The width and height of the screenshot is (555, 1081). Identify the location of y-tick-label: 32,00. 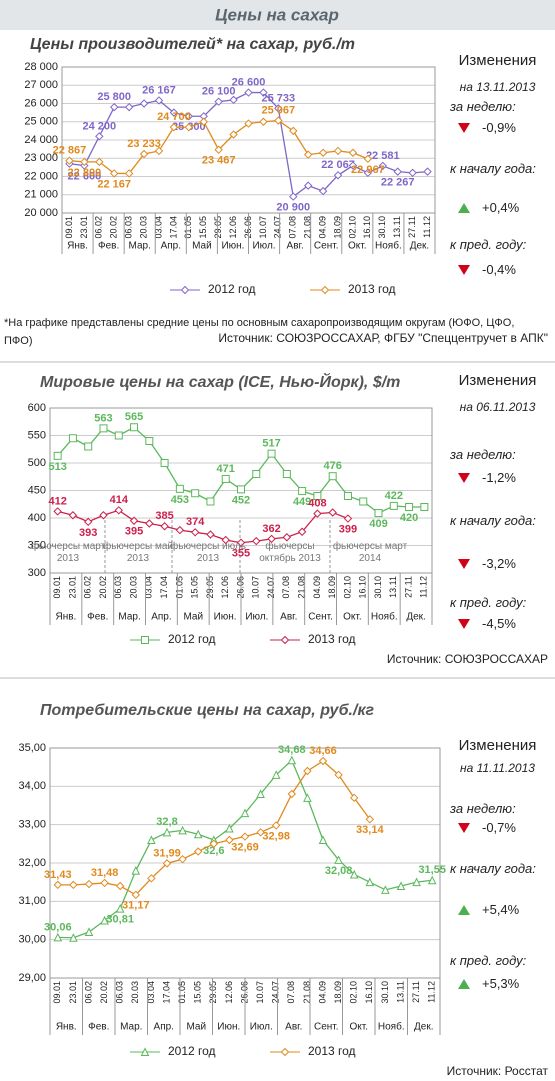
(32, 863).